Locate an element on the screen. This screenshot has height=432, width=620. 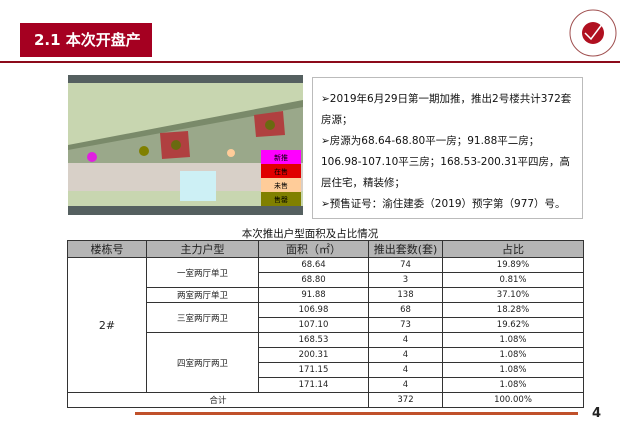
col-header: 占比 is located at coordinates (513, 249).